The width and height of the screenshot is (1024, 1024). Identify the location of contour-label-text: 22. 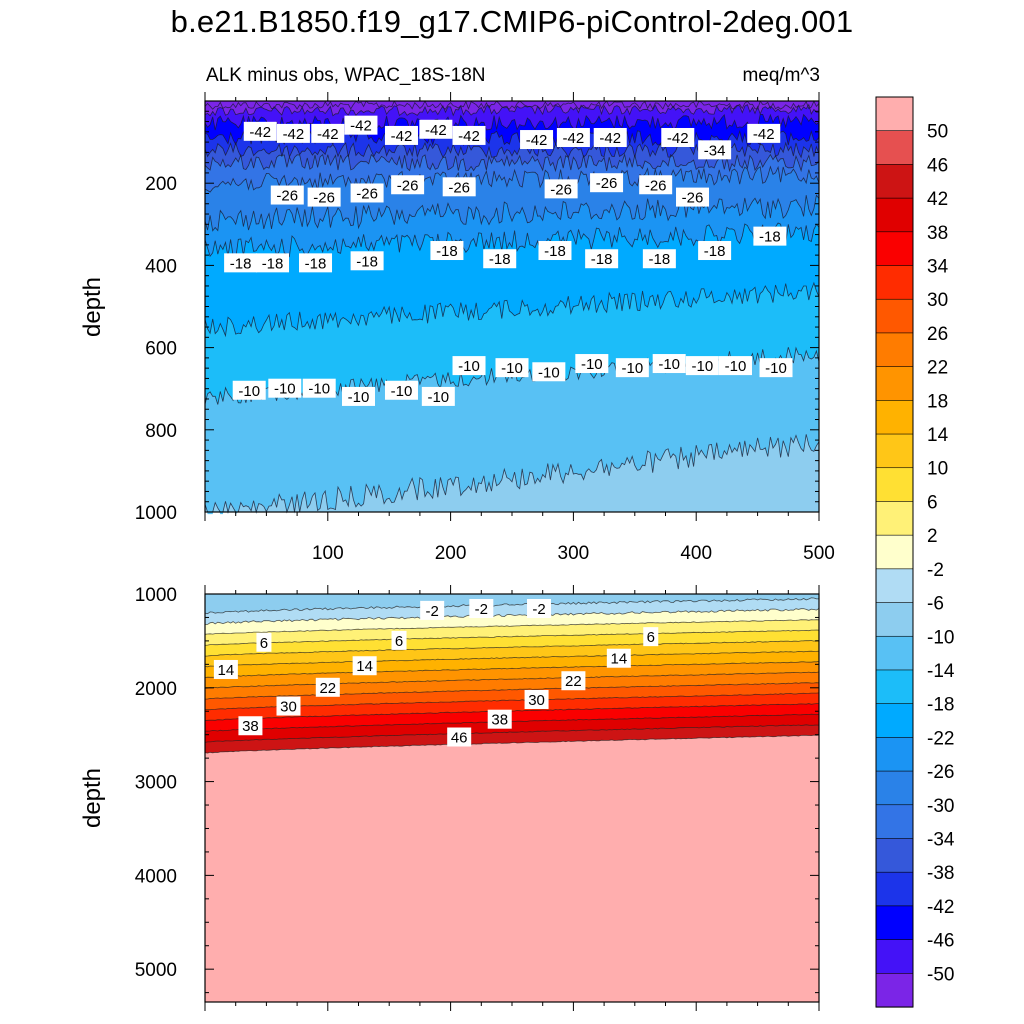
(327, 688).